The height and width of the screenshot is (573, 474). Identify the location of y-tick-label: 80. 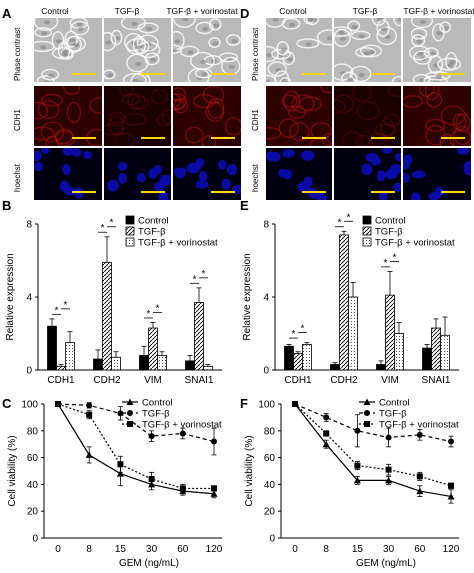
(270, 431).